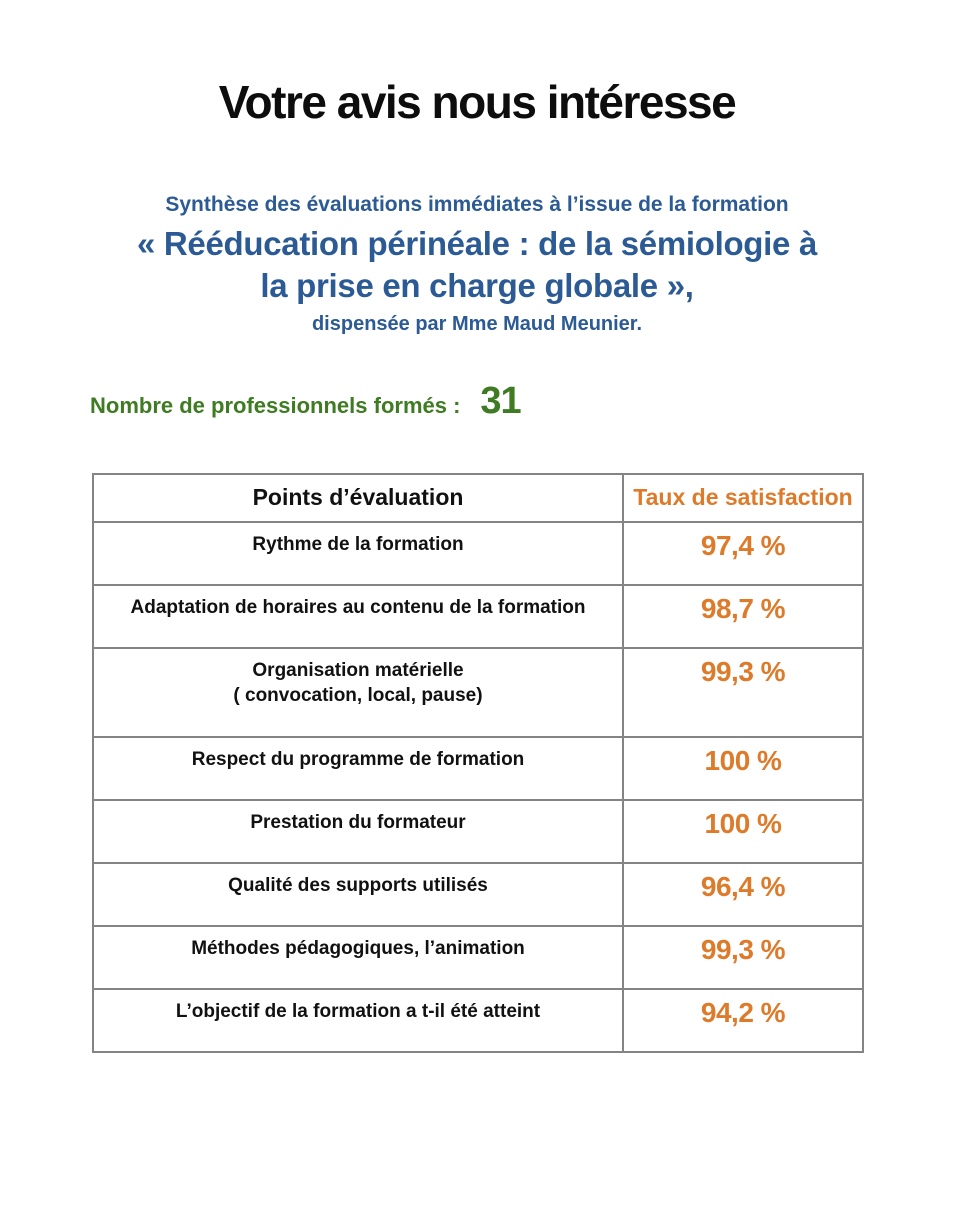  Describe the element at coordinates (743, 616) in the screenshot. I see `satisfaction-value: 98,7 %` at that location.